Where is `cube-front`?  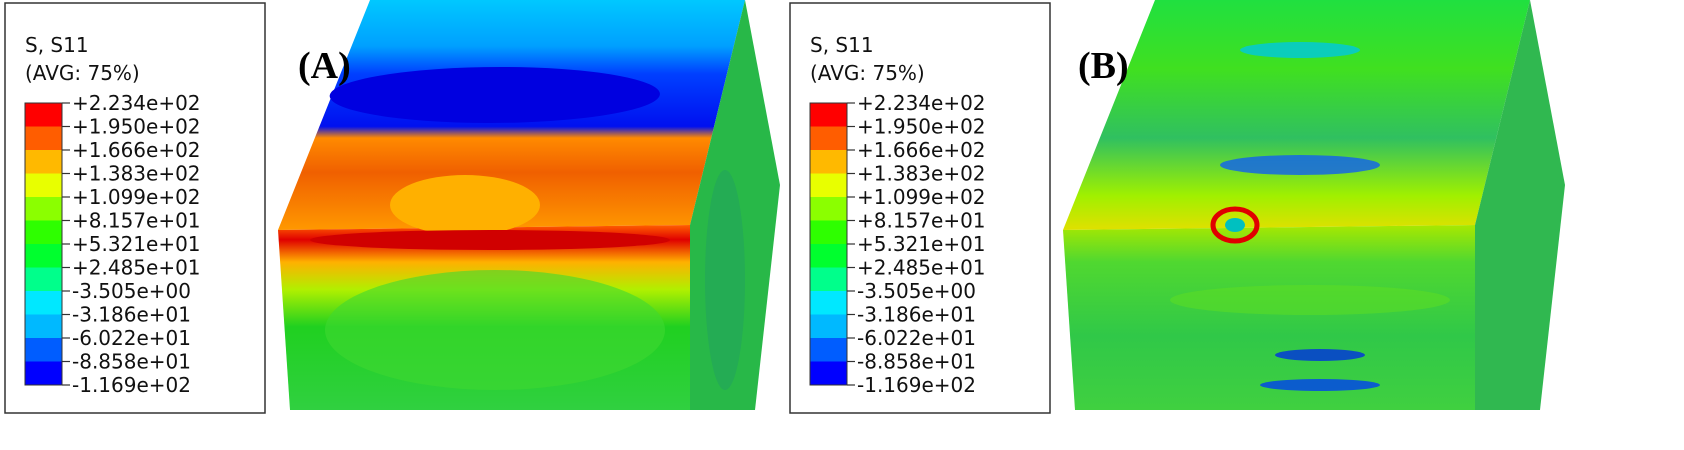
cube-front is located at coordinates (1269, 317).